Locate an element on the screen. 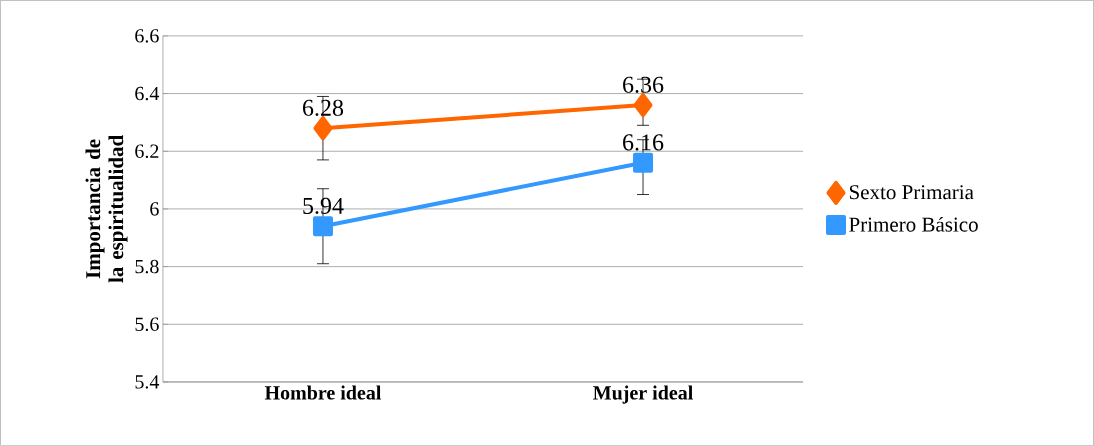 The image size is (1094, 446). data-label: 6.28 is located at coordinates (323, 108).